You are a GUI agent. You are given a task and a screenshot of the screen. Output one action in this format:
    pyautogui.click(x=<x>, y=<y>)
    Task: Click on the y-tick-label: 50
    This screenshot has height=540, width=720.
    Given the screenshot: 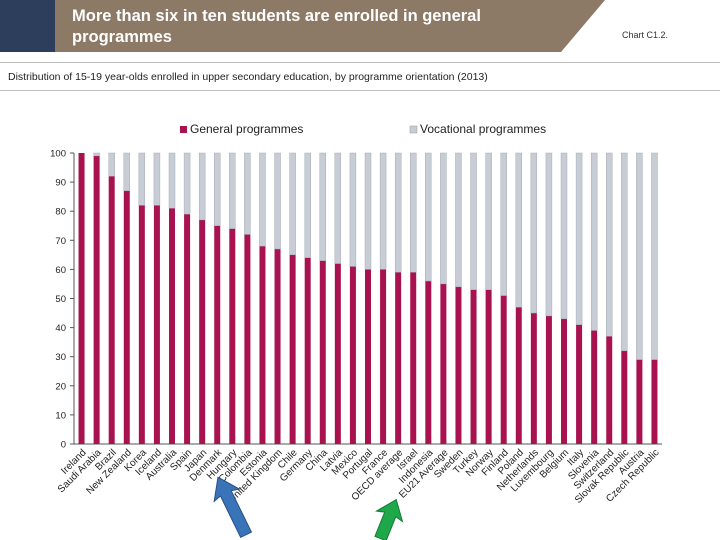 What is the action you would take?
    pyautogui.click(x=60, y=299)
    